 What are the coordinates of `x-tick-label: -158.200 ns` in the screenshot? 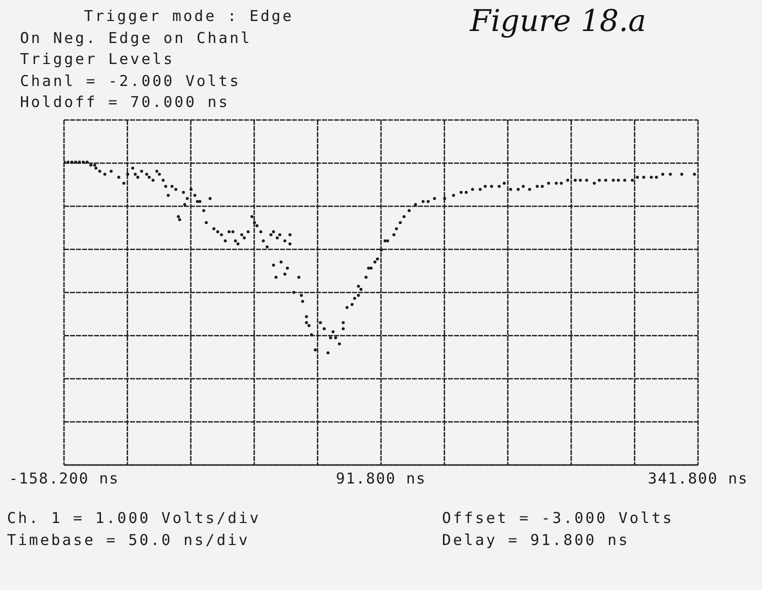 It's located at (64, 479).